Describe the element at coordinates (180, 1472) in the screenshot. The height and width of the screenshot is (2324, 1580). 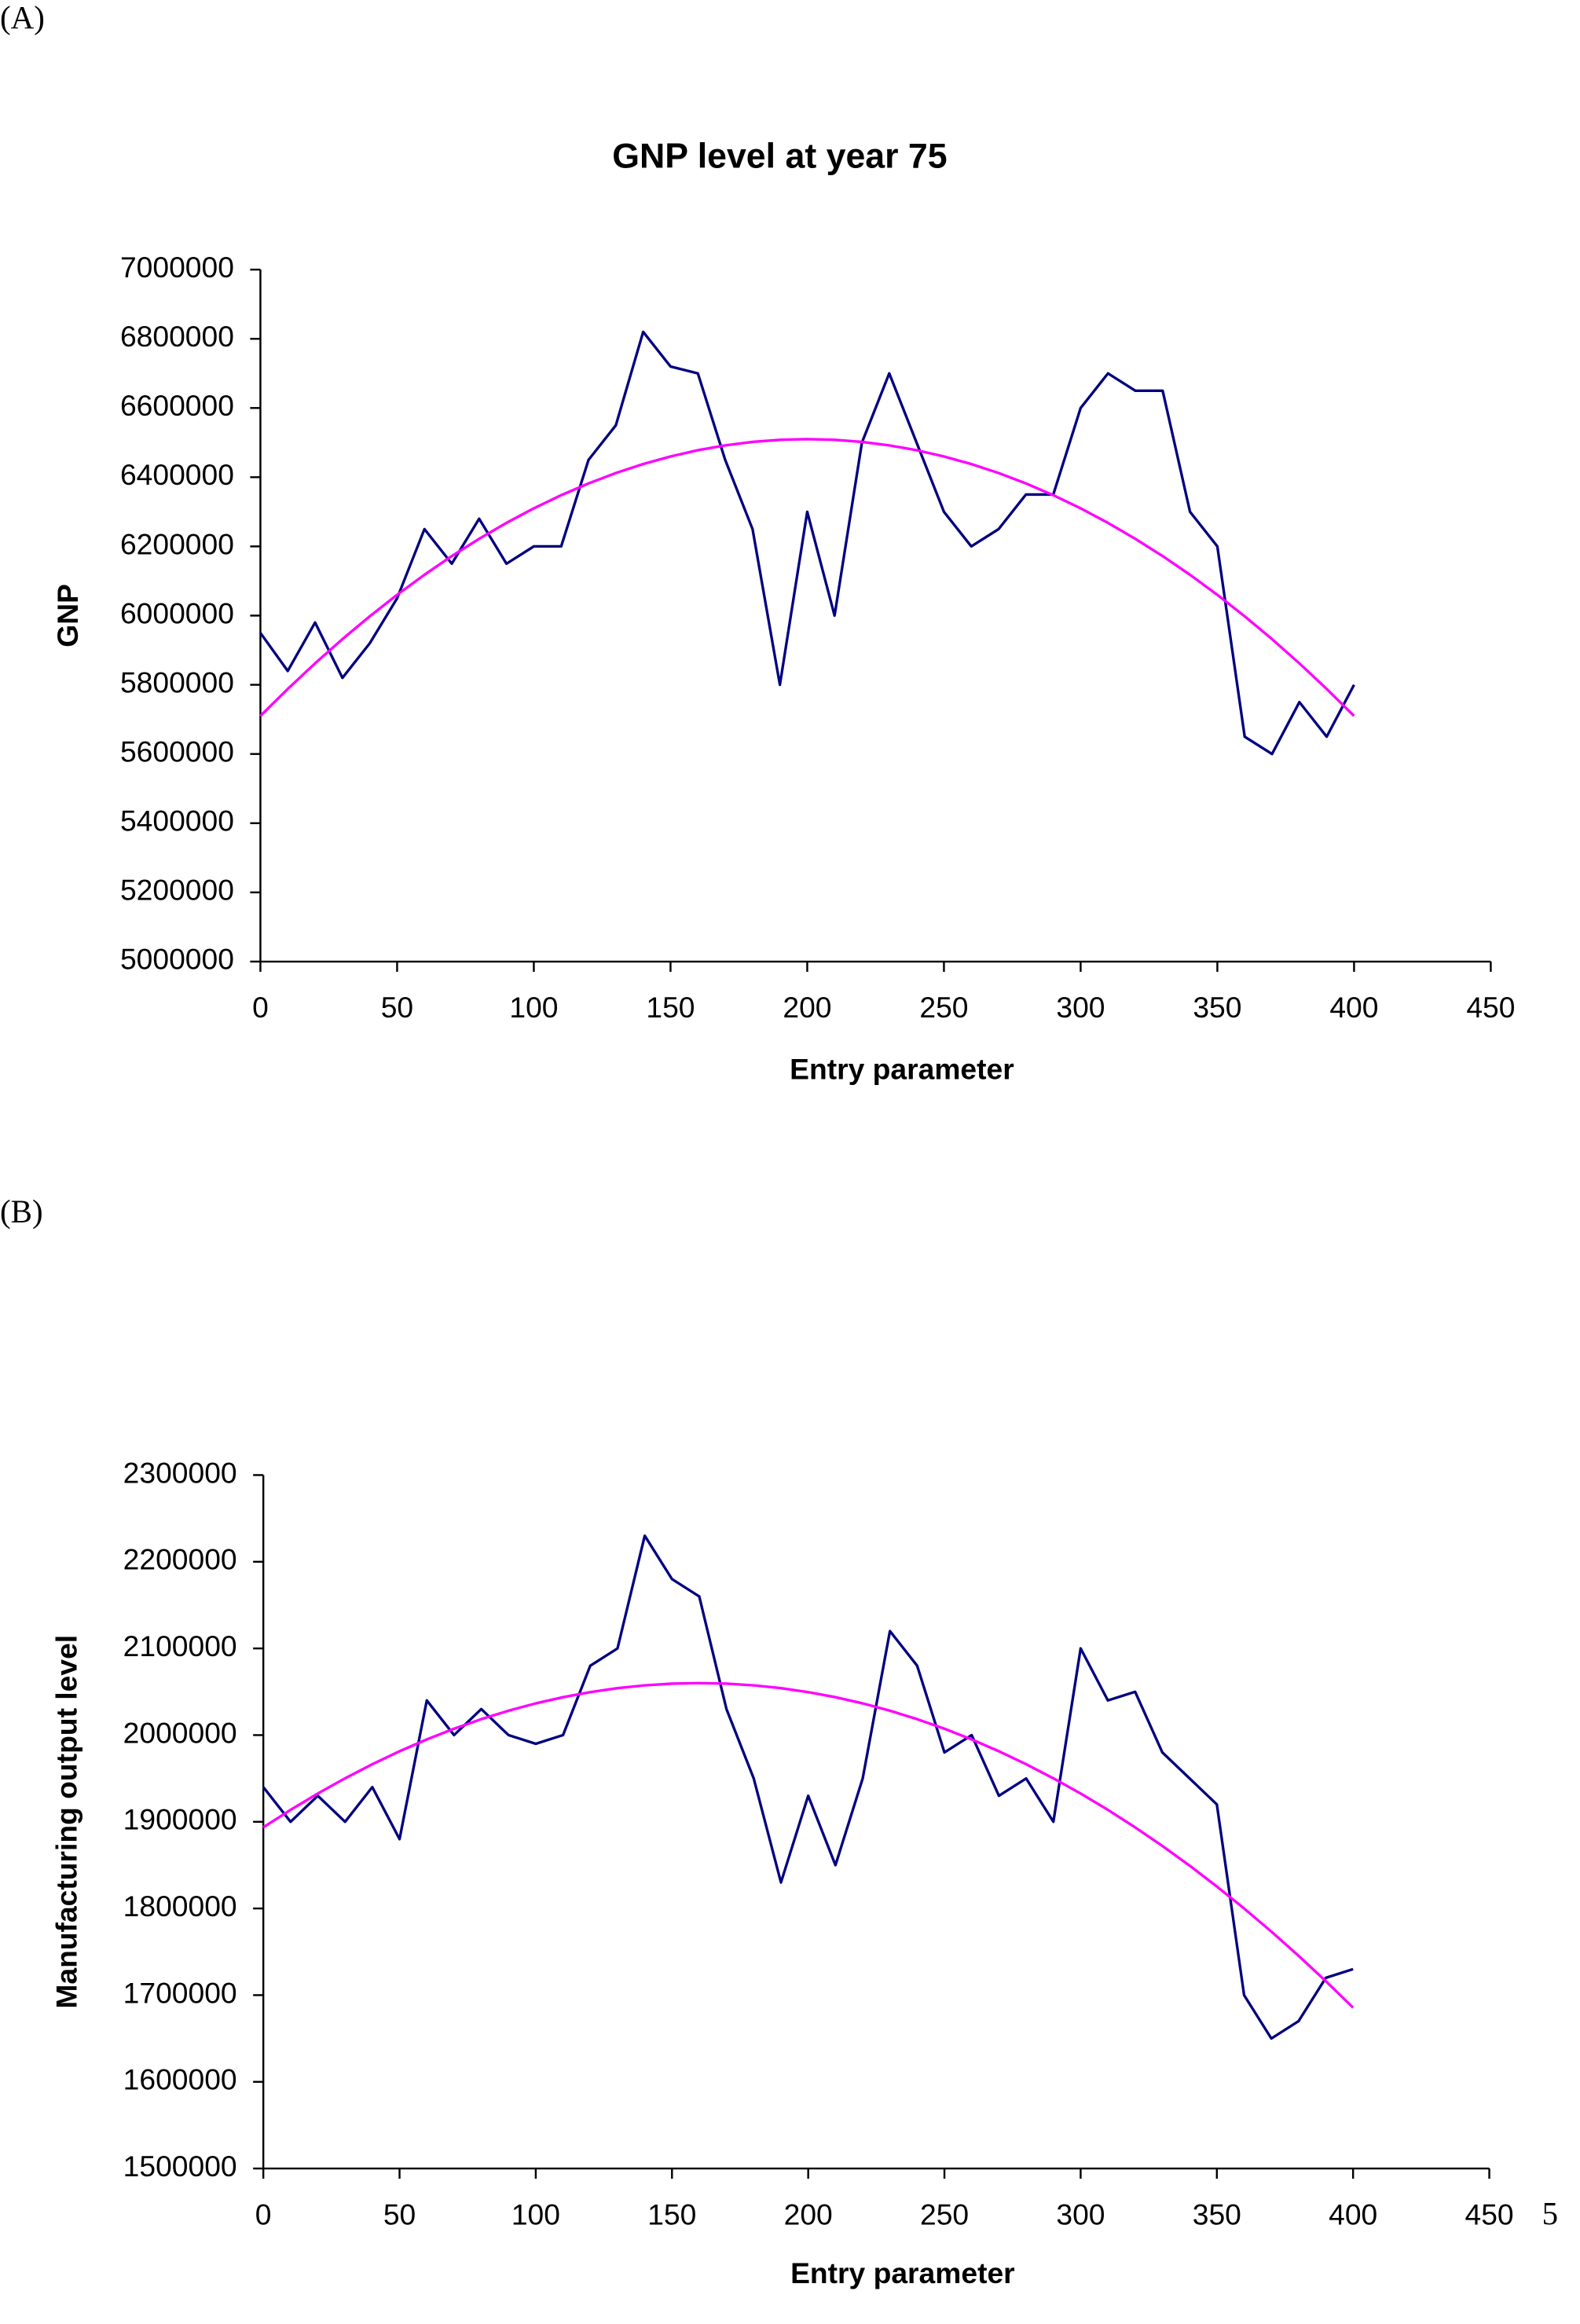
I see `y-tick-label: 2300000` at that location.